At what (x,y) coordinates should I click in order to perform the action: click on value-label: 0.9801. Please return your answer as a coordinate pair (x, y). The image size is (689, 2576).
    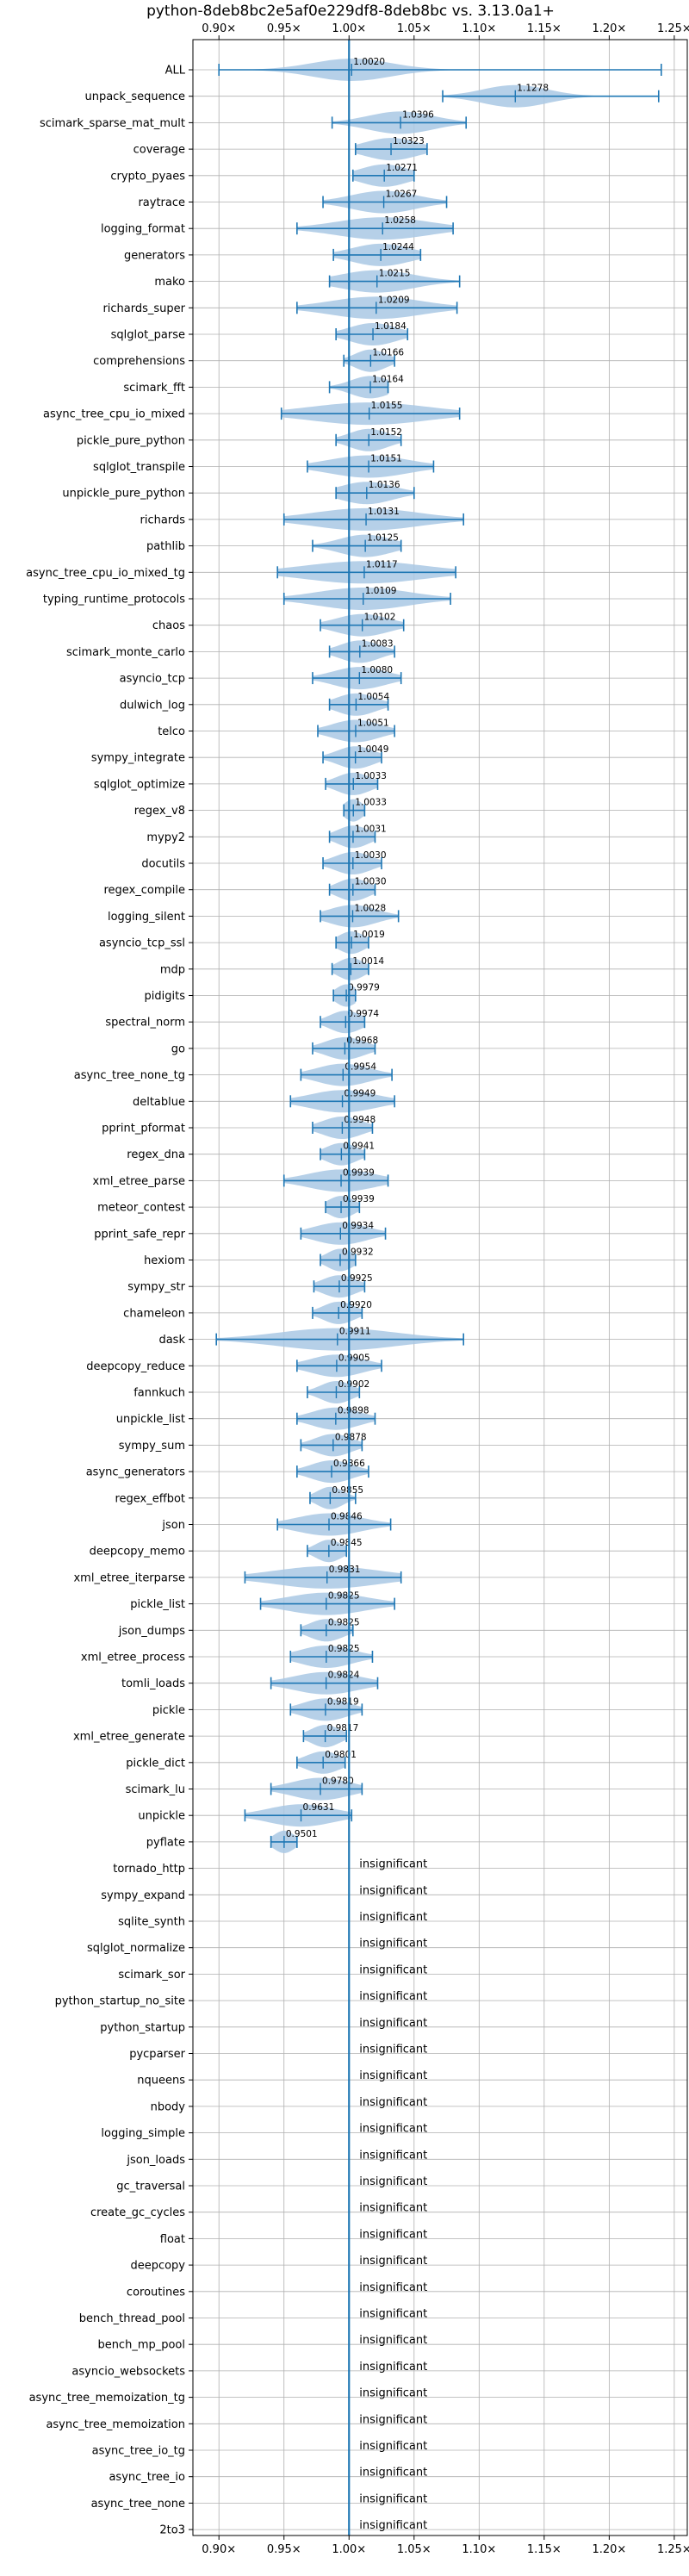
    Looking at the image, I should click on (341, 1755).